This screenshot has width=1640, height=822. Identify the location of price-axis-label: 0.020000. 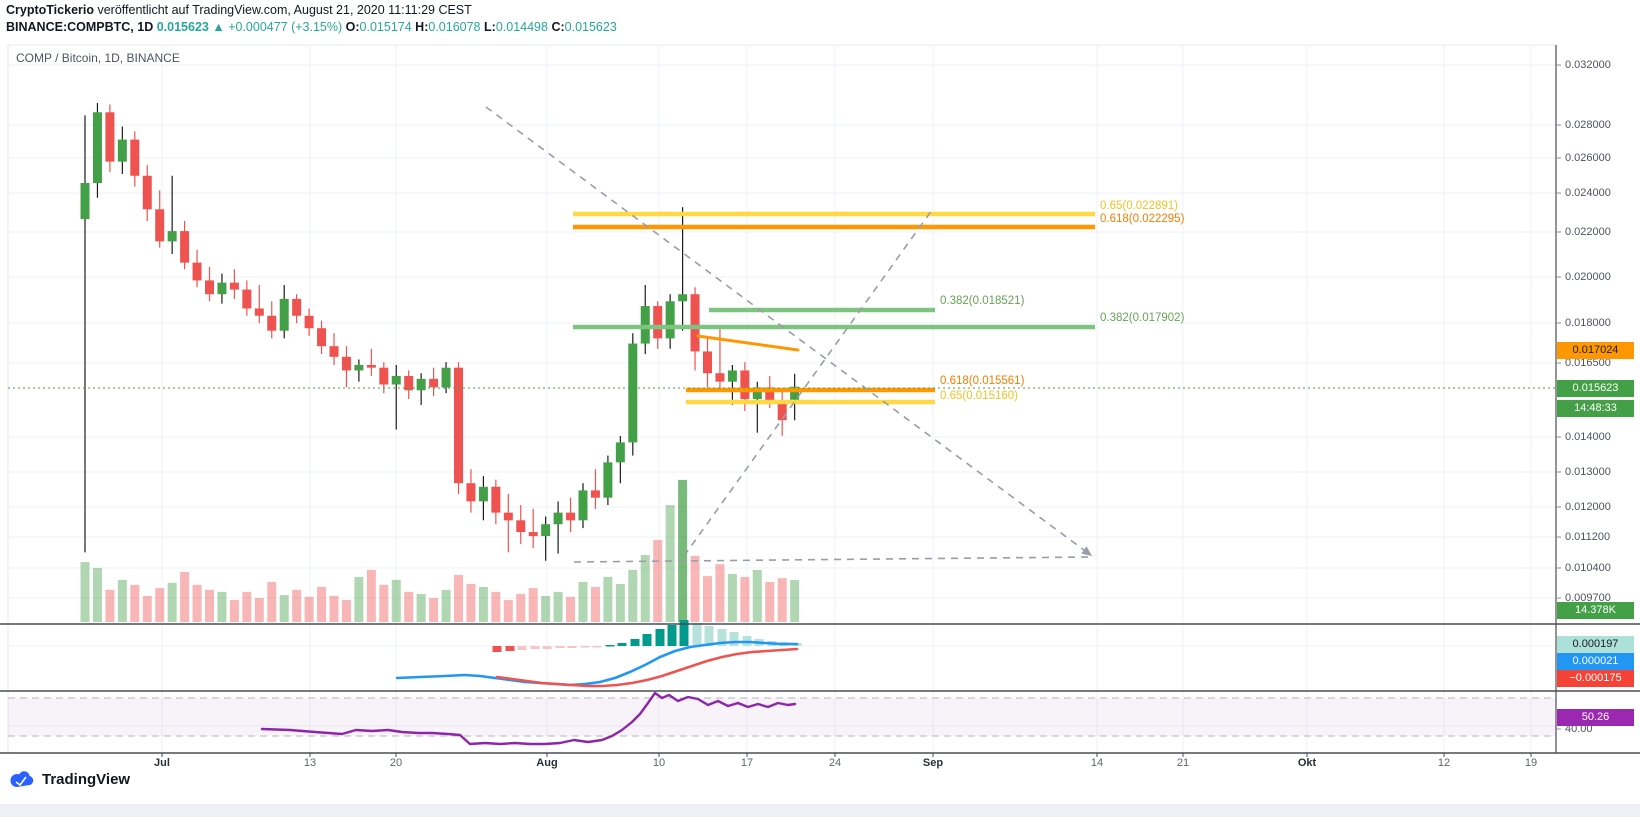
(1588, 277).